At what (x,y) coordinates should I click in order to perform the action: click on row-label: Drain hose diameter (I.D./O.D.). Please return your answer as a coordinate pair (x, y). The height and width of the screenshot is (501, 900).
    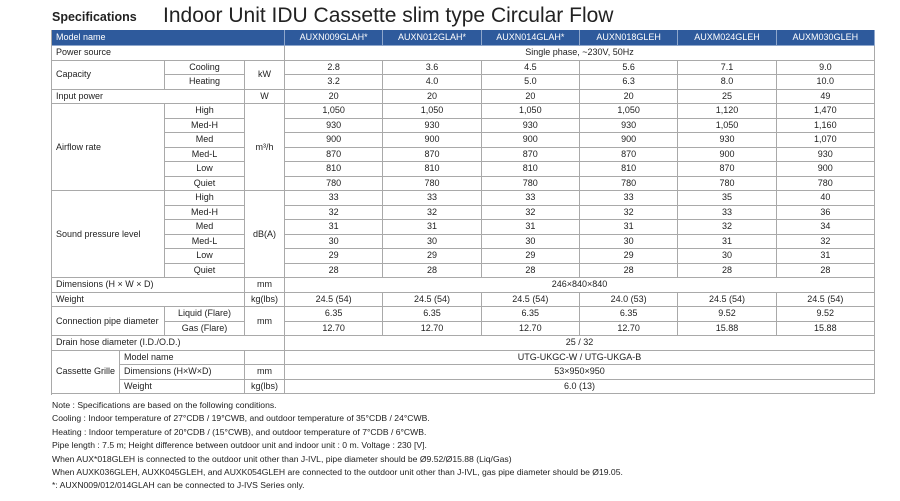
    Looking at the image, I should click on (168, 343).